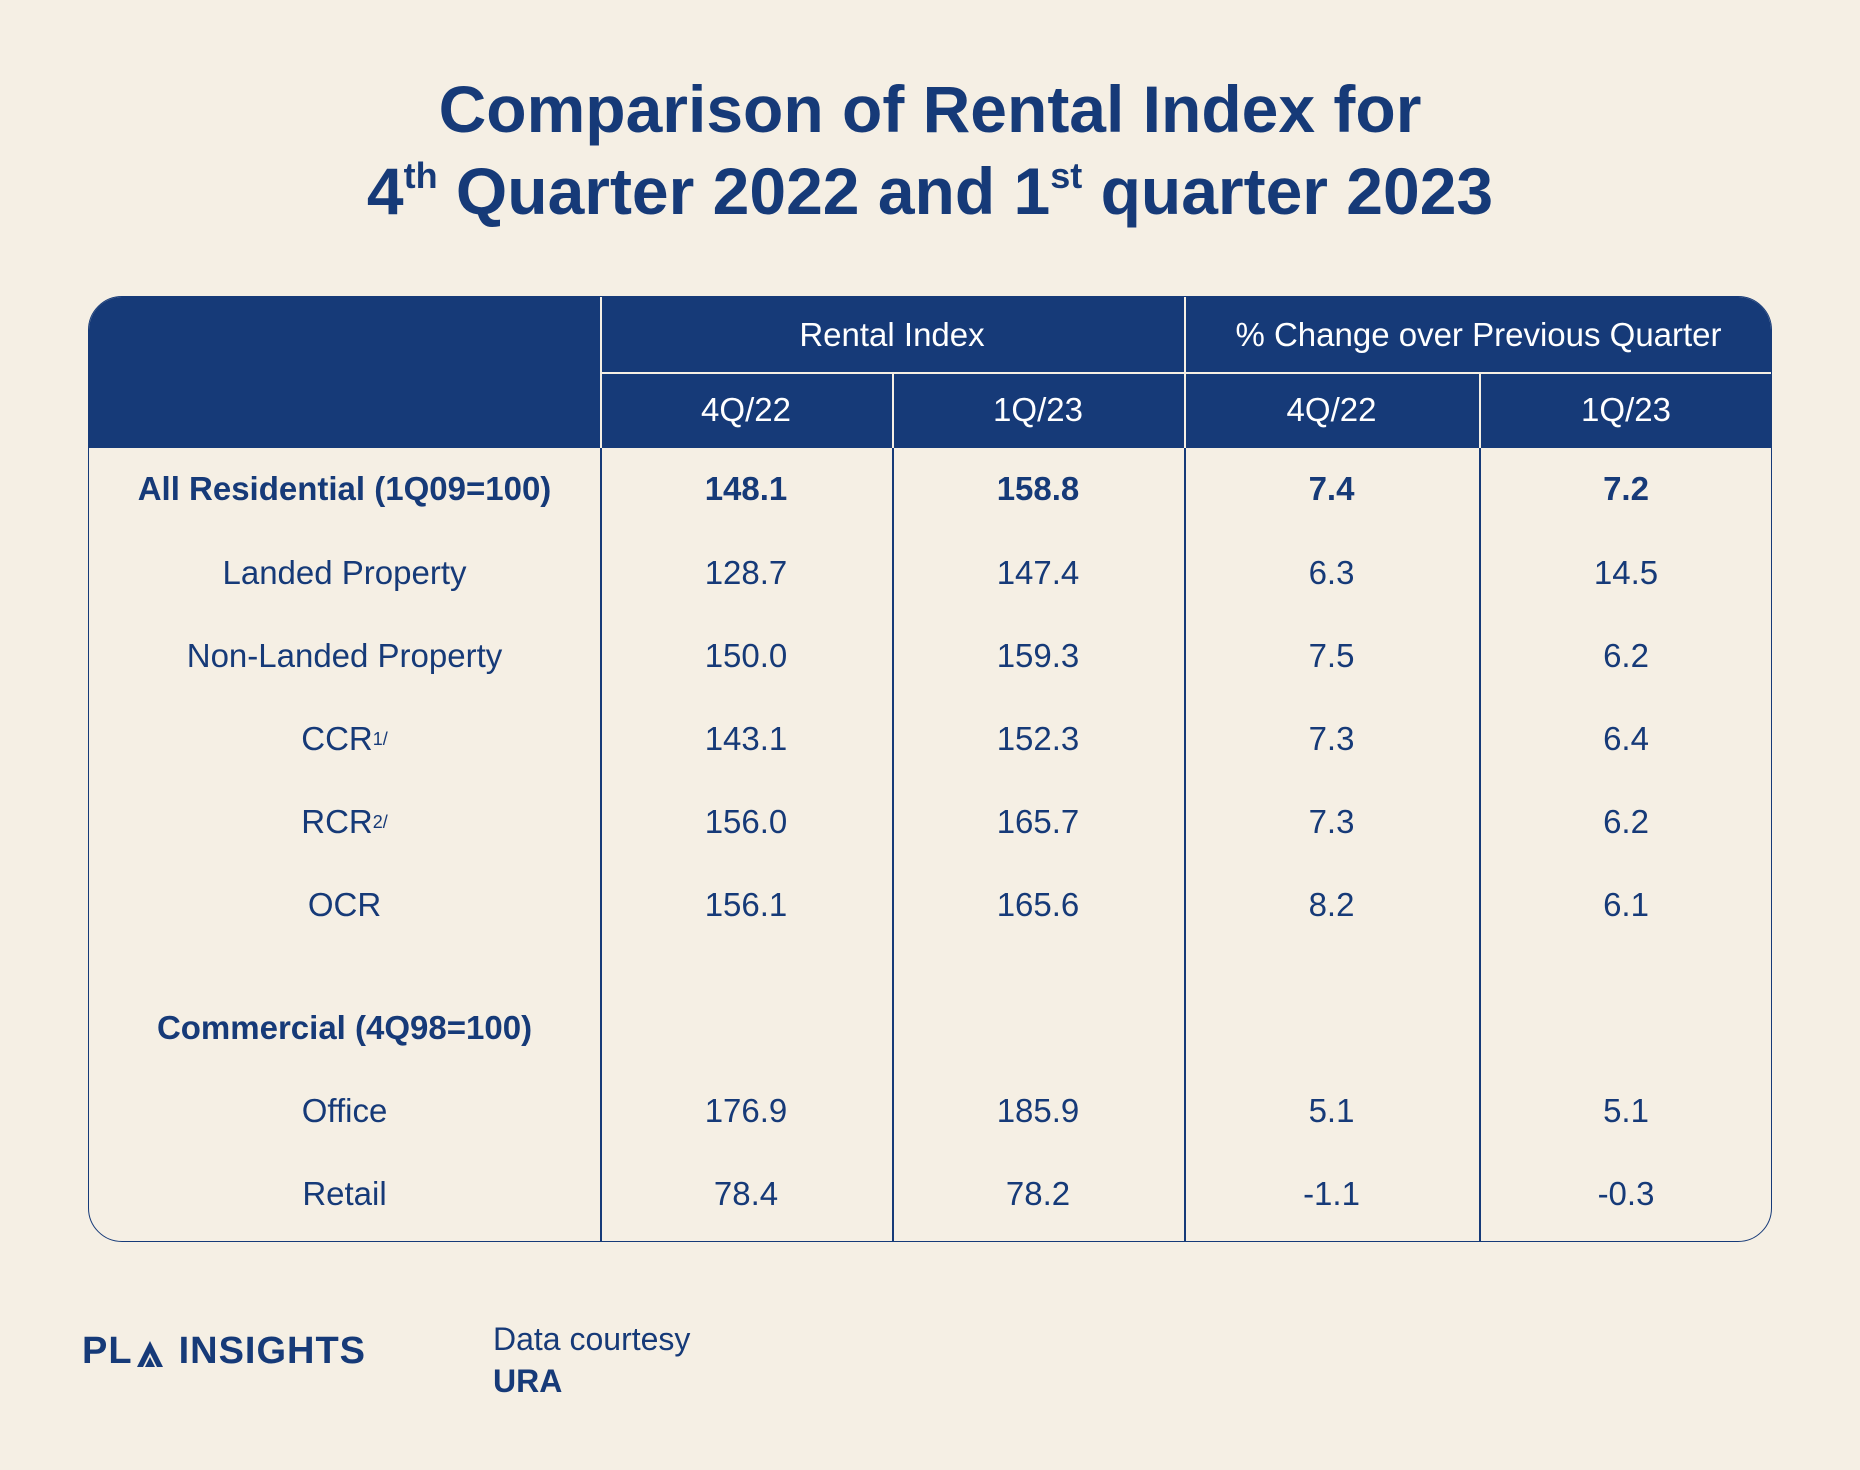 This screenshot has width=1860, height=1470. What do you see at coordinates (1331, 572) in the screenshot?
I see `table-cell: 6.3` at bounding box center [1331, 572].